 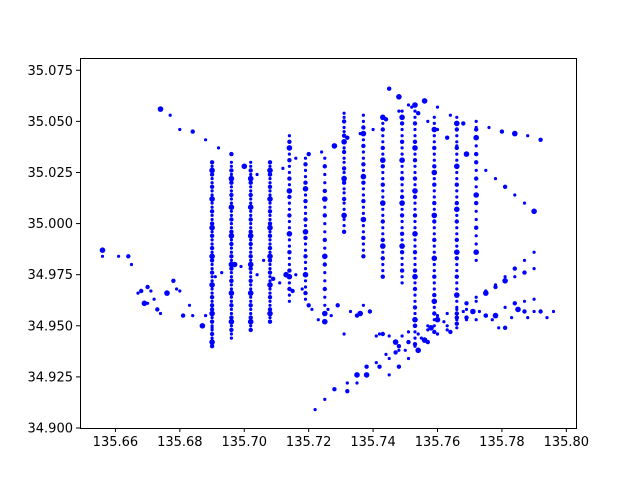 I want to click on x-tick-label: 135.66, so click(x=116, y=442).